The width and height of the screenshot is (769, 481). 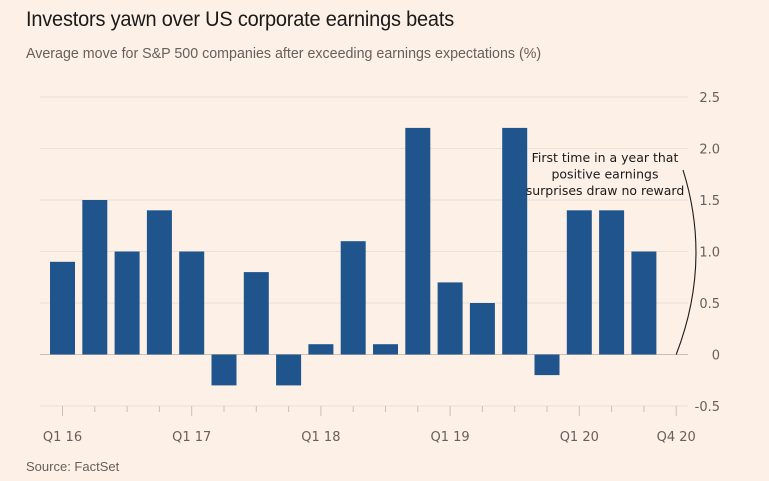 What do you see at coordinates (709, 150) in the screenshot?
I see `y-tick-label: 2.0` at bounding box center [709, 150].